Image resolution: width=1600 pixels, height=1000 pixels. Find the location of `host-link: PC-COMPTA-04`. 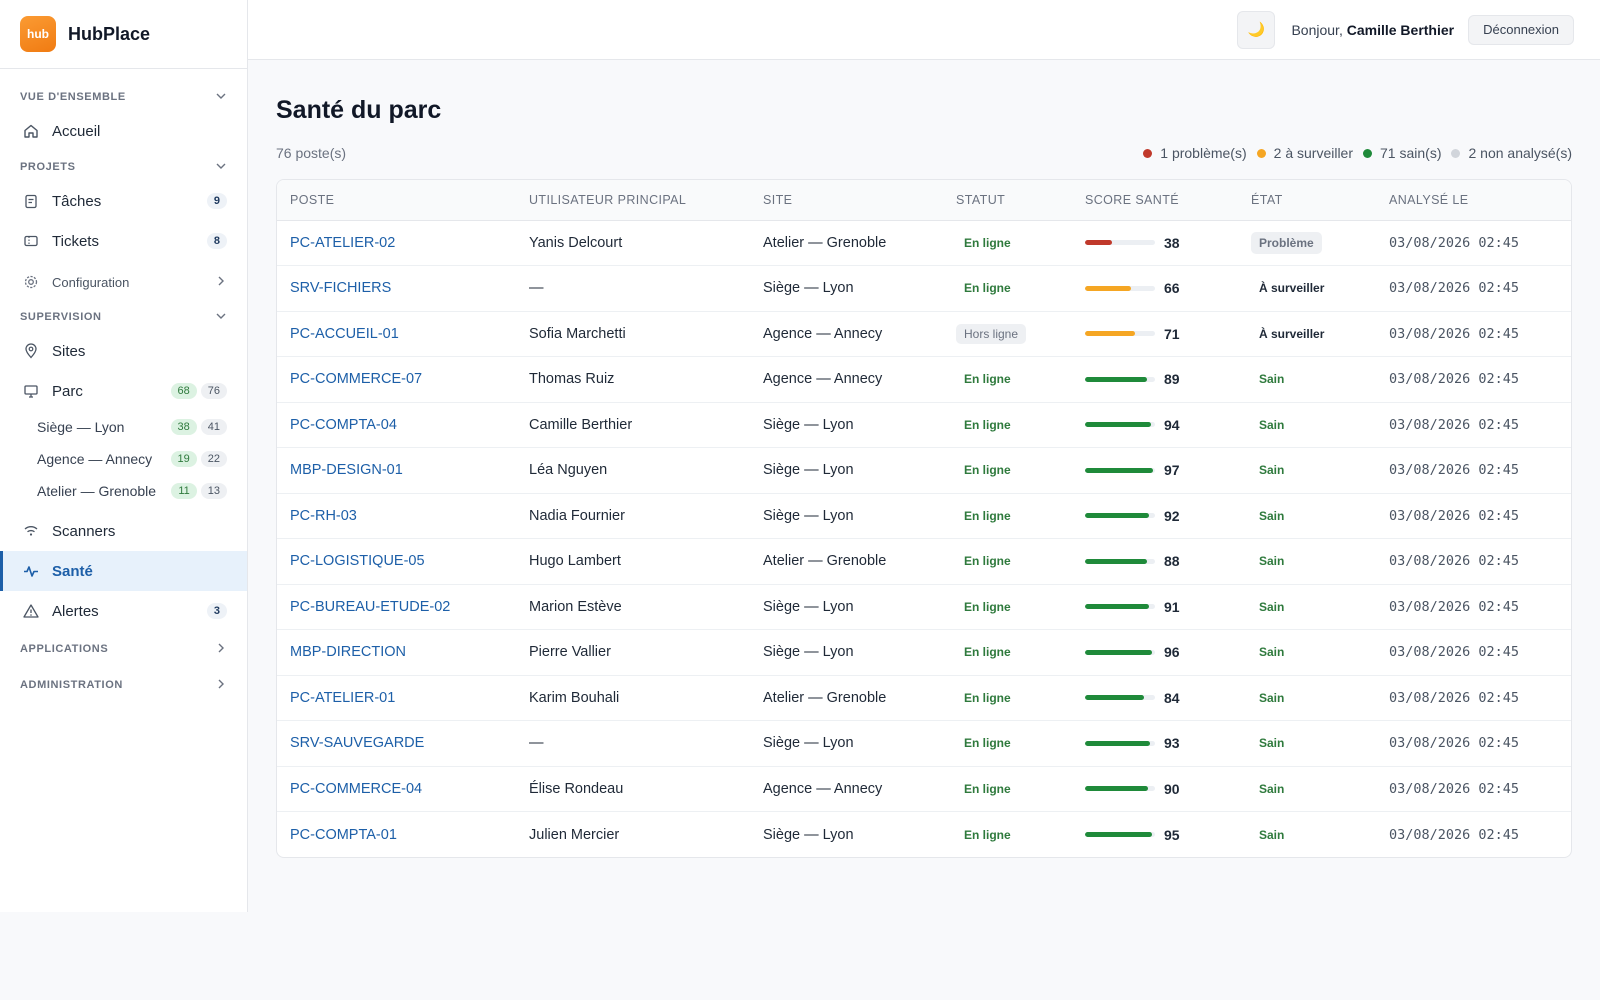

host-link: PC-COMPTA-04 is located at coordinates (343, 424).